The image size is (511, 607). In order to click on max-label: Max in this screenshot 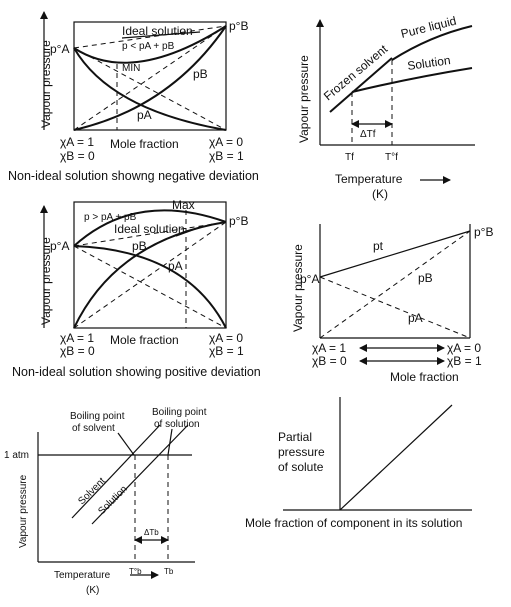, I will do `click(183, 205)`.